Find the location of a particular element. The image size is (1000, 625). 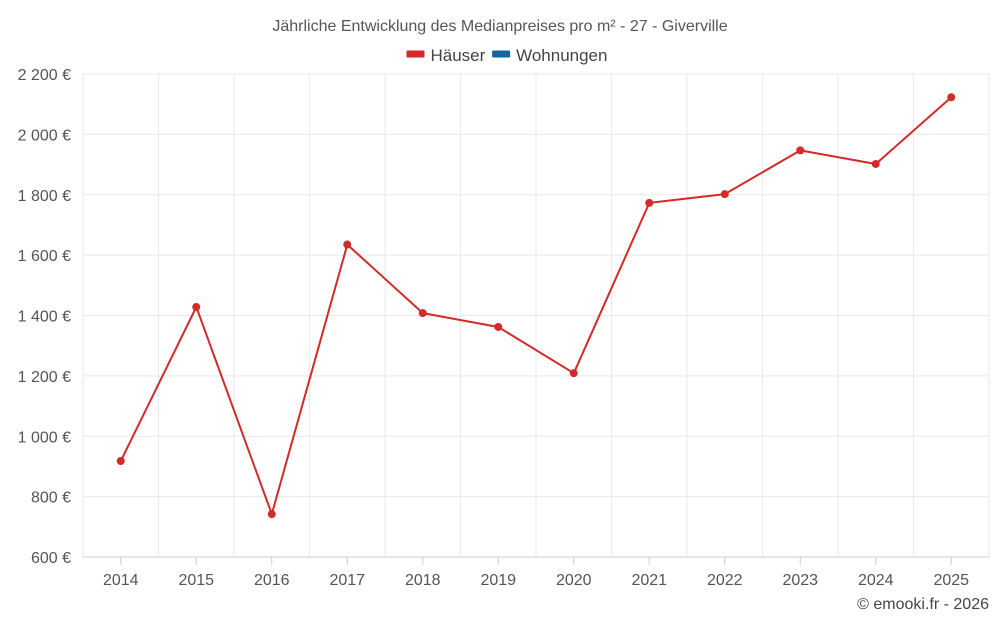

x-tick-label: 2014 is located at coordinates (121, 580).